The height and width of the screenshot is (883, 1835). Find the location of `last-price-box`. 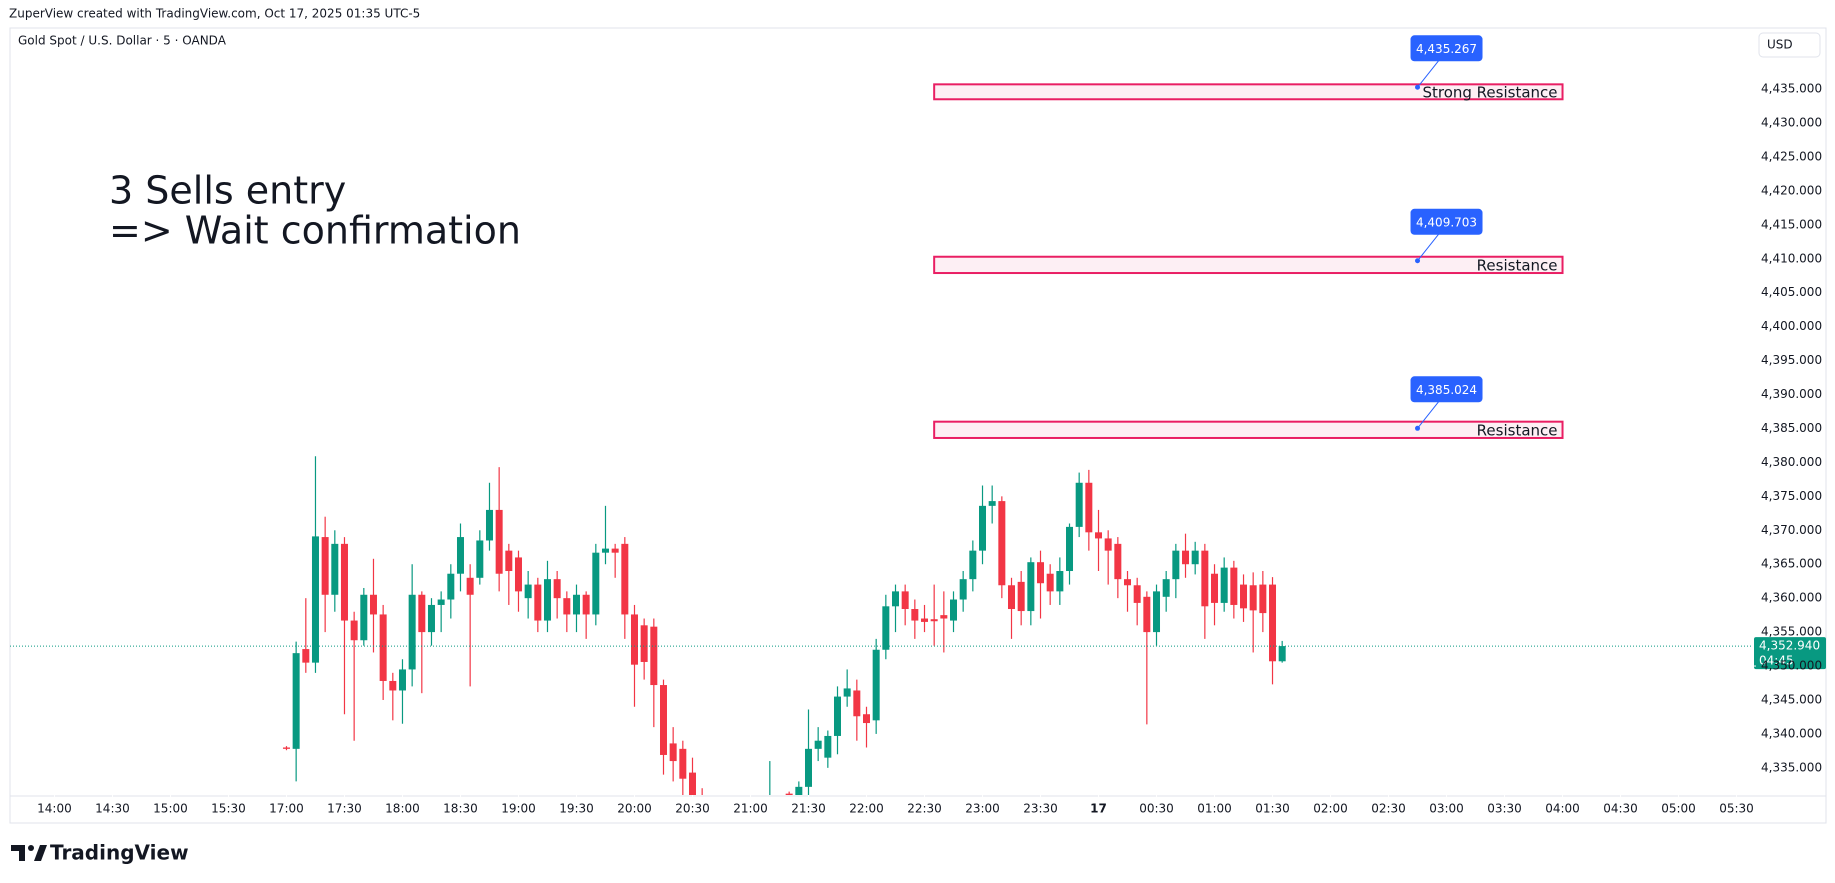

last-price-box is located at coordinates (1790, 653).